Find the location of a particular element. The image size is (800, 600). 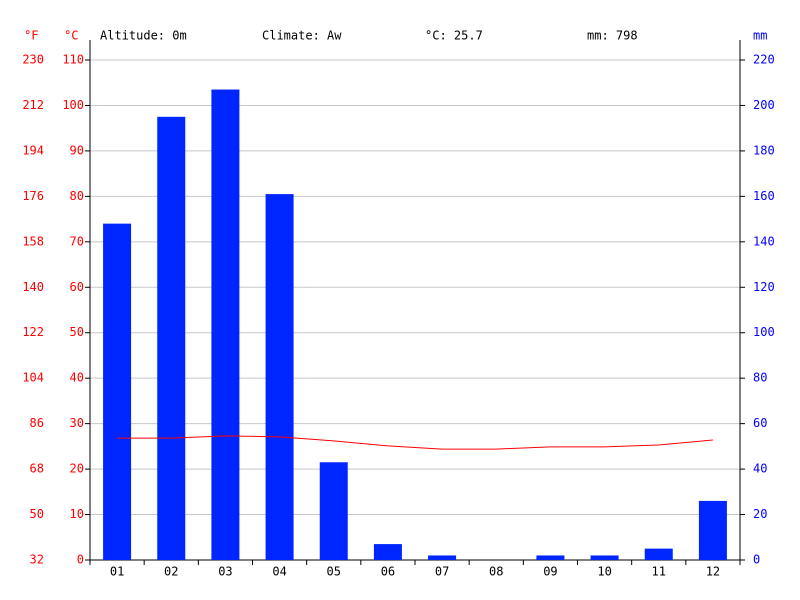

x-tick-label: 05 is located at coordinates (334, 572).